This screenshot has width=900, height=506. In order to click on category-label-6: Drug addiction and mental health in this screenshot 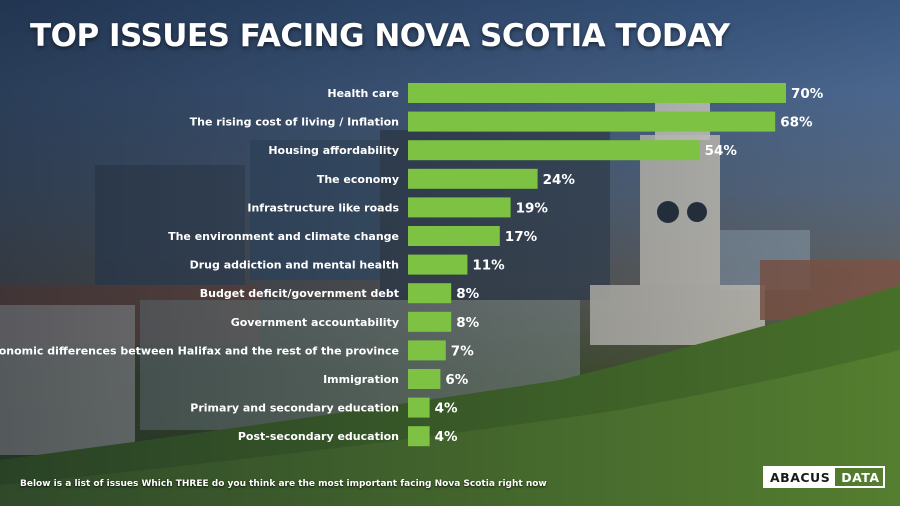, I will do `click(294, 265)`.